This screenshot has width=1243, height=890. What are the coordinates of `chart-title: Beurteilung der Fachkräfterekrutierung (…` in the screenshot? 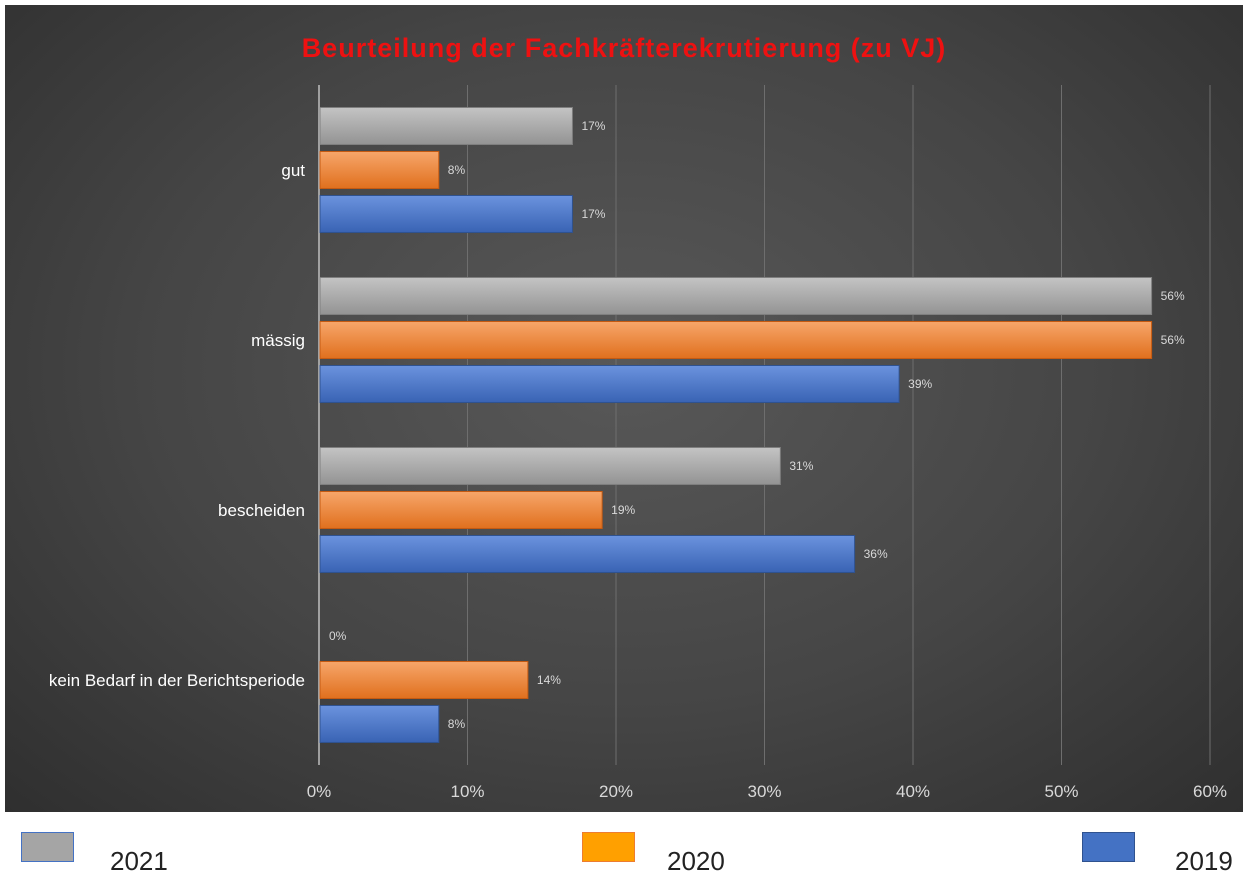 It's located at (624, 48).